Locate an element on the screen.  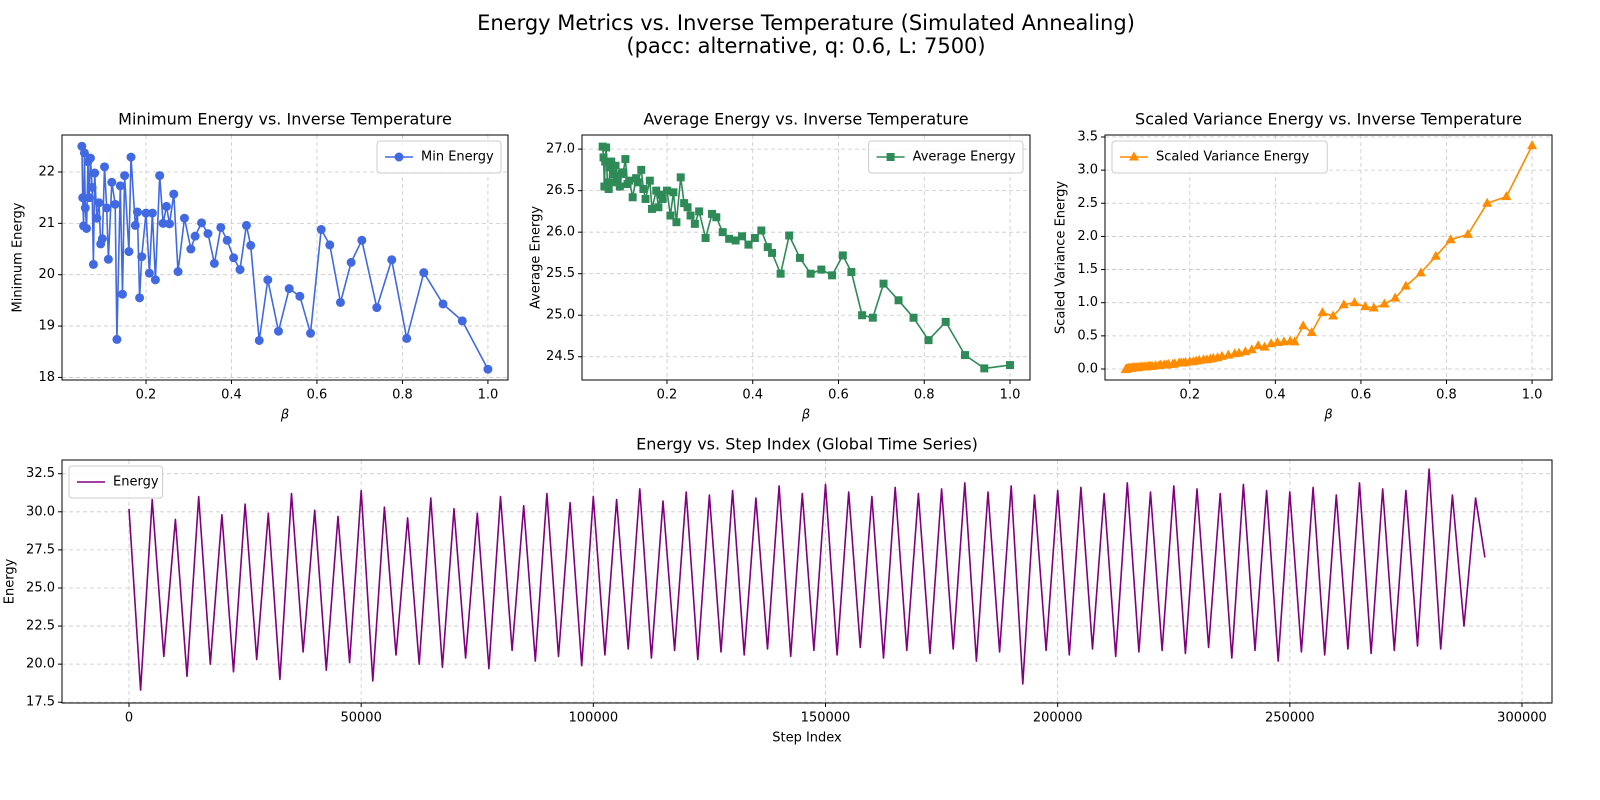
x-tick-label: 250000 is located at coordinates (1290, 718).